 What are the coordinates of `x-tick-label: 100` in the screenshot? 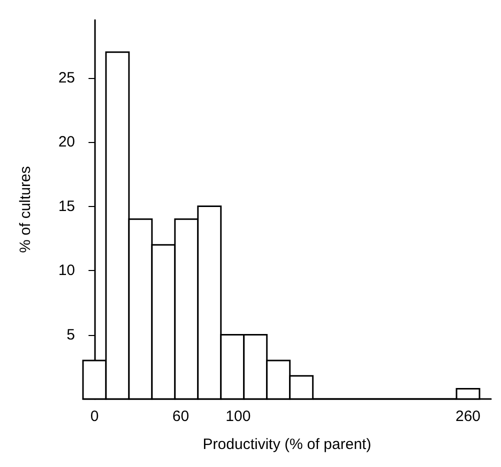 It's located at (238, 416).